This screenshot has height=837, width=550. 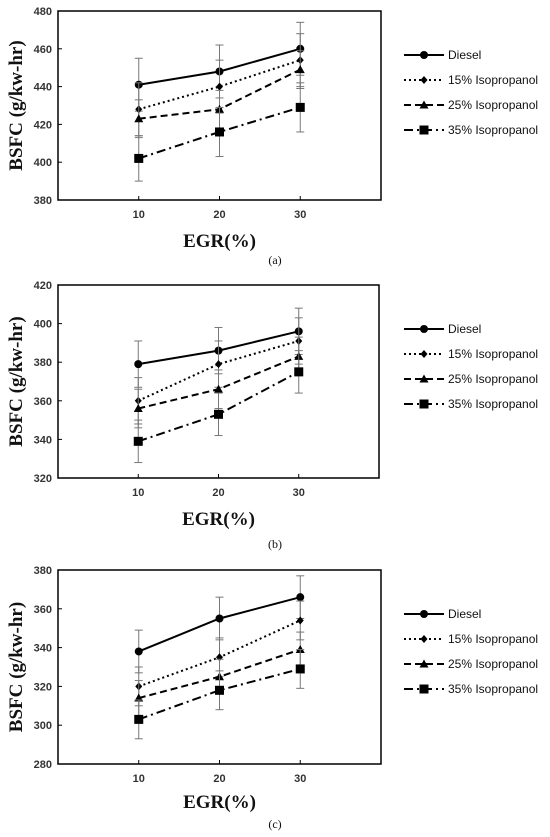 What do you see at coordinates (43, 50) in the screenshot?
I see `y-tick-label: 460` at bounding box center [43, 50].